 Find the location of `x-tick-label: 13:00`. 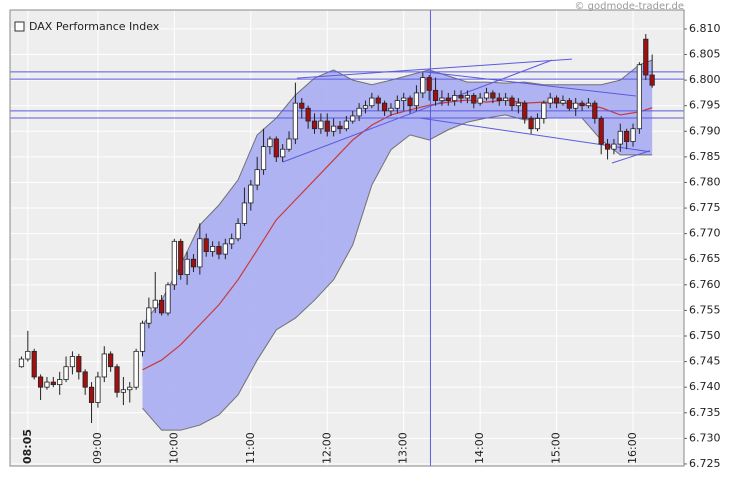

x-tick-label: 13:00 is located at coordinates (403, 448).